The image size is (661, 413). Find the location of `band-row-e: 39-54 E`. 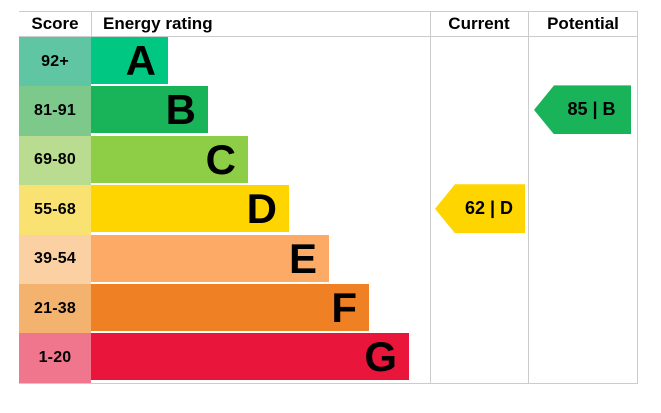

band-row-e: 39-54 E is located at coordinates (174, 259).